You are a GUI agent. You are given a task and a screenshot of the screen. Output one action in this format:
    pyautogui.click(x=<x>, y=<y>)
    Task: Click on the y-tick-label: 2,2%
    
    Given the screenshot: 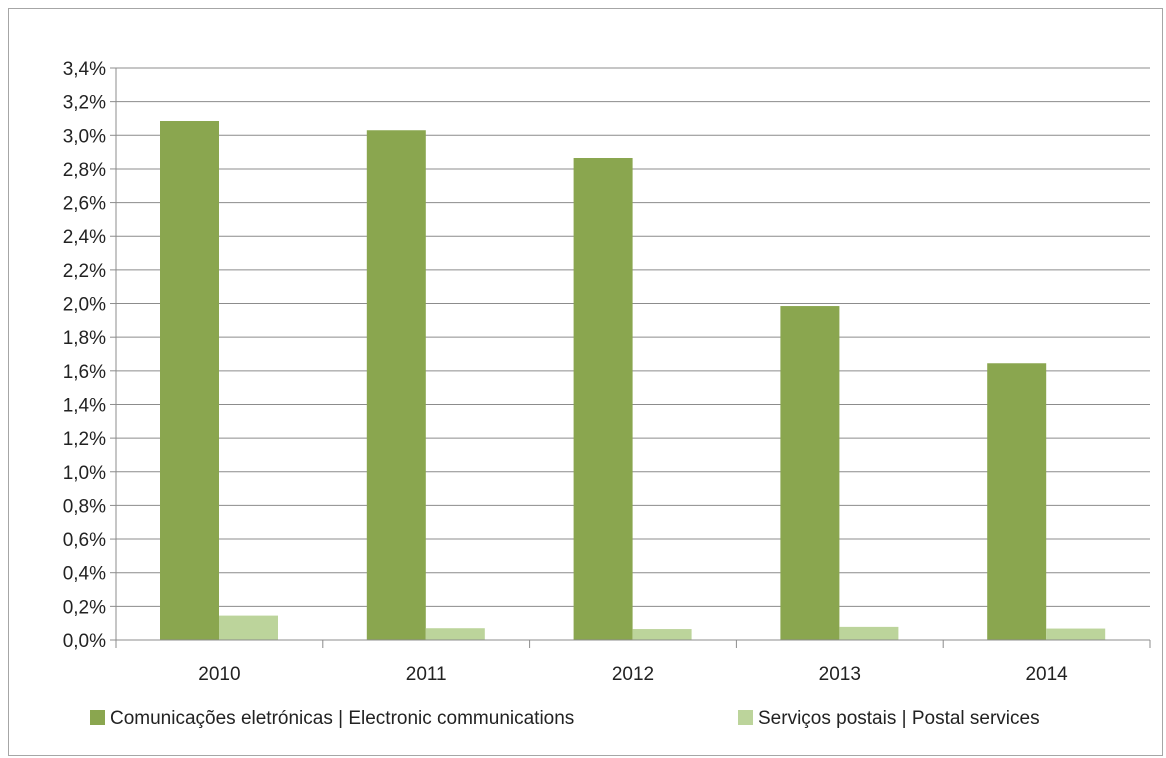 What is the action you would take?
    pyautogui.click(x=84, y=271)
    